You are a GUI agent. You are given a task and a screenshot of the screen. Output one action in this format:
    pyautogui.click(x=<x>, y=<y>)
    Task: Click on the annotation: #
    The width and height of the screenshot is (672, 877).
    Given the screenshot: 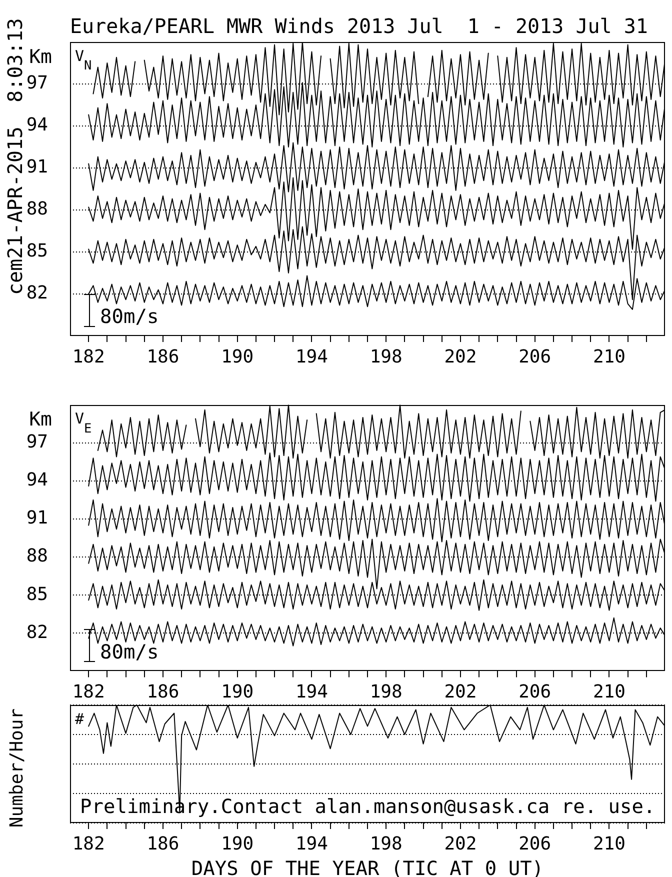 What is the action you would take?
    pyautogui.click(x=79, y=719)
    